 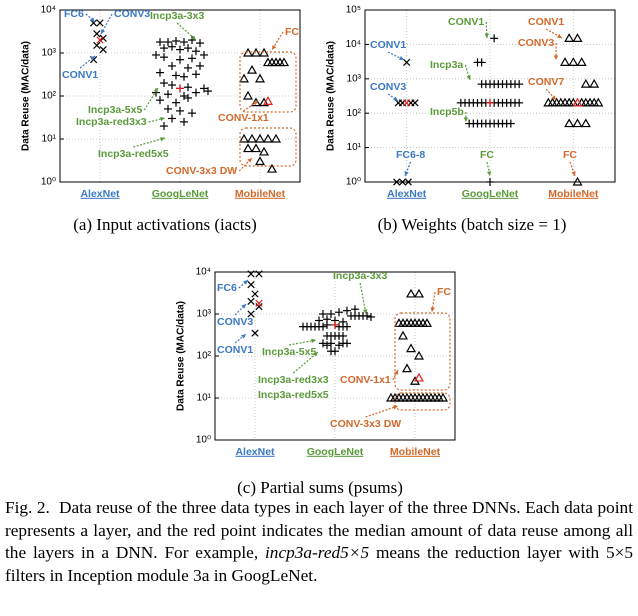 What do you see at coordinates (27, 507) in the screenshot?
I see `caption-label: Fig. 2.` at bounding box center [27, 507].